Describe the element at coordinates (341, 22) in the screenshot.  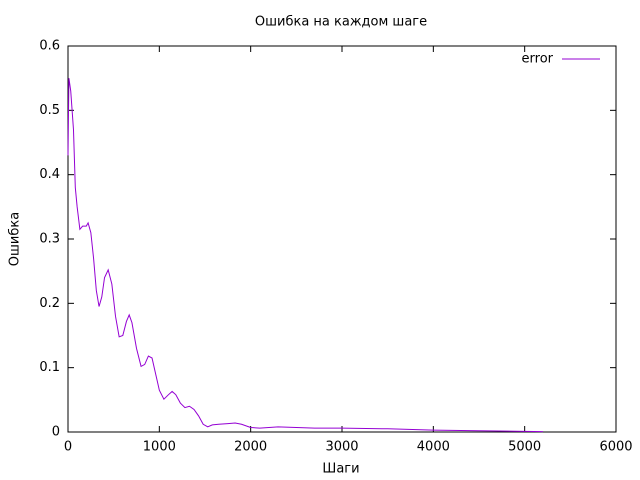
I see `chart-title: Ошибка на каждом шаге` at that location.